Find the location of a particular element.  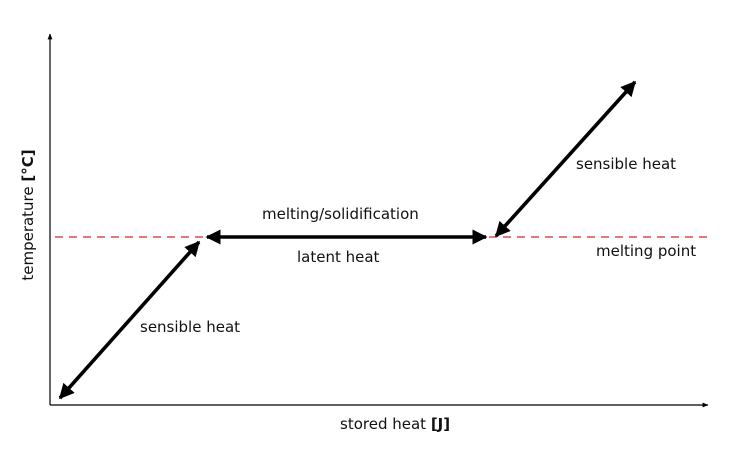

x-axis-label: stored heat [J] is located at coordinates (395, 424).